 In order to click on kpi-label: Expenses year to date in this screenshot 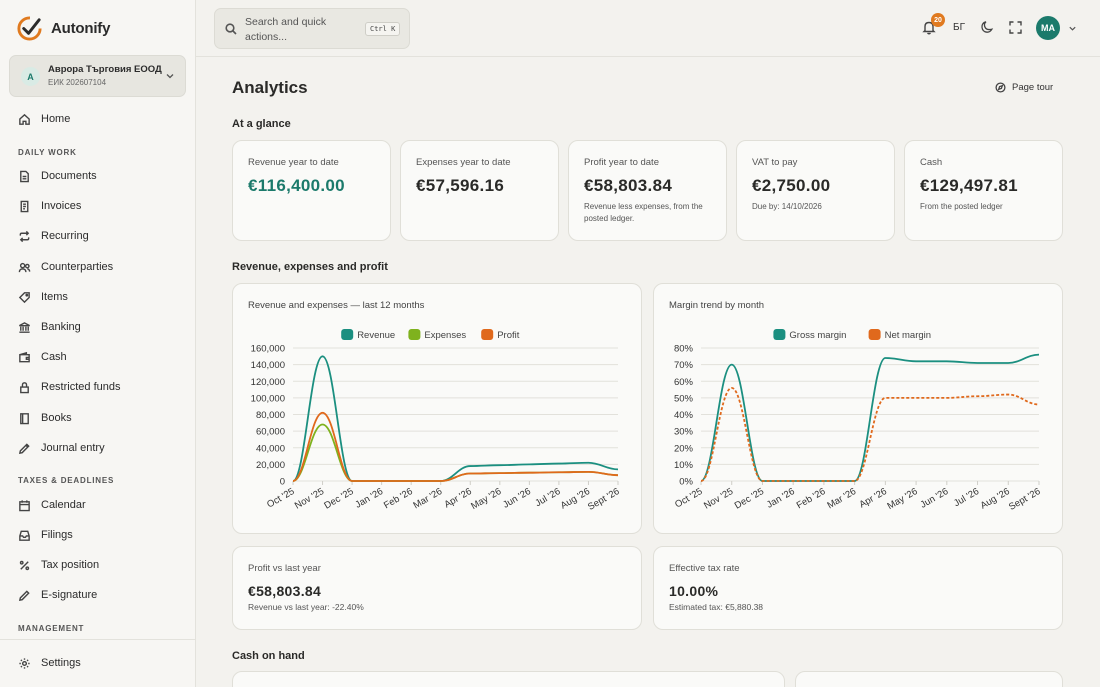, I will do `click(463, 162)`.